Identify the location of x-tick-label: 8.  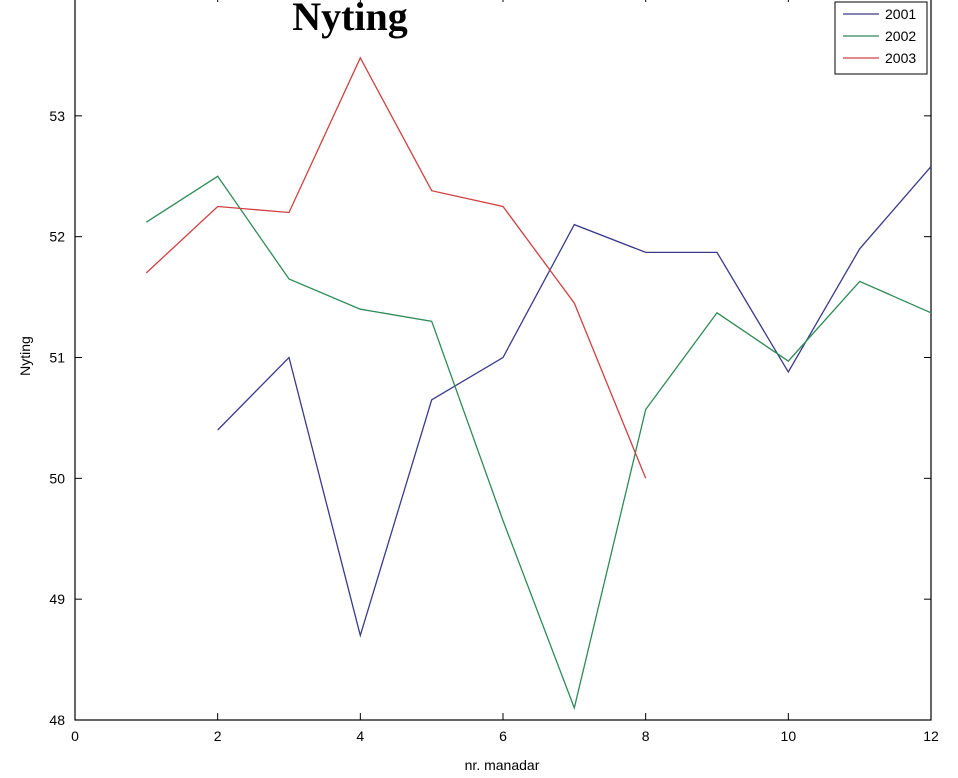
(646, 736).